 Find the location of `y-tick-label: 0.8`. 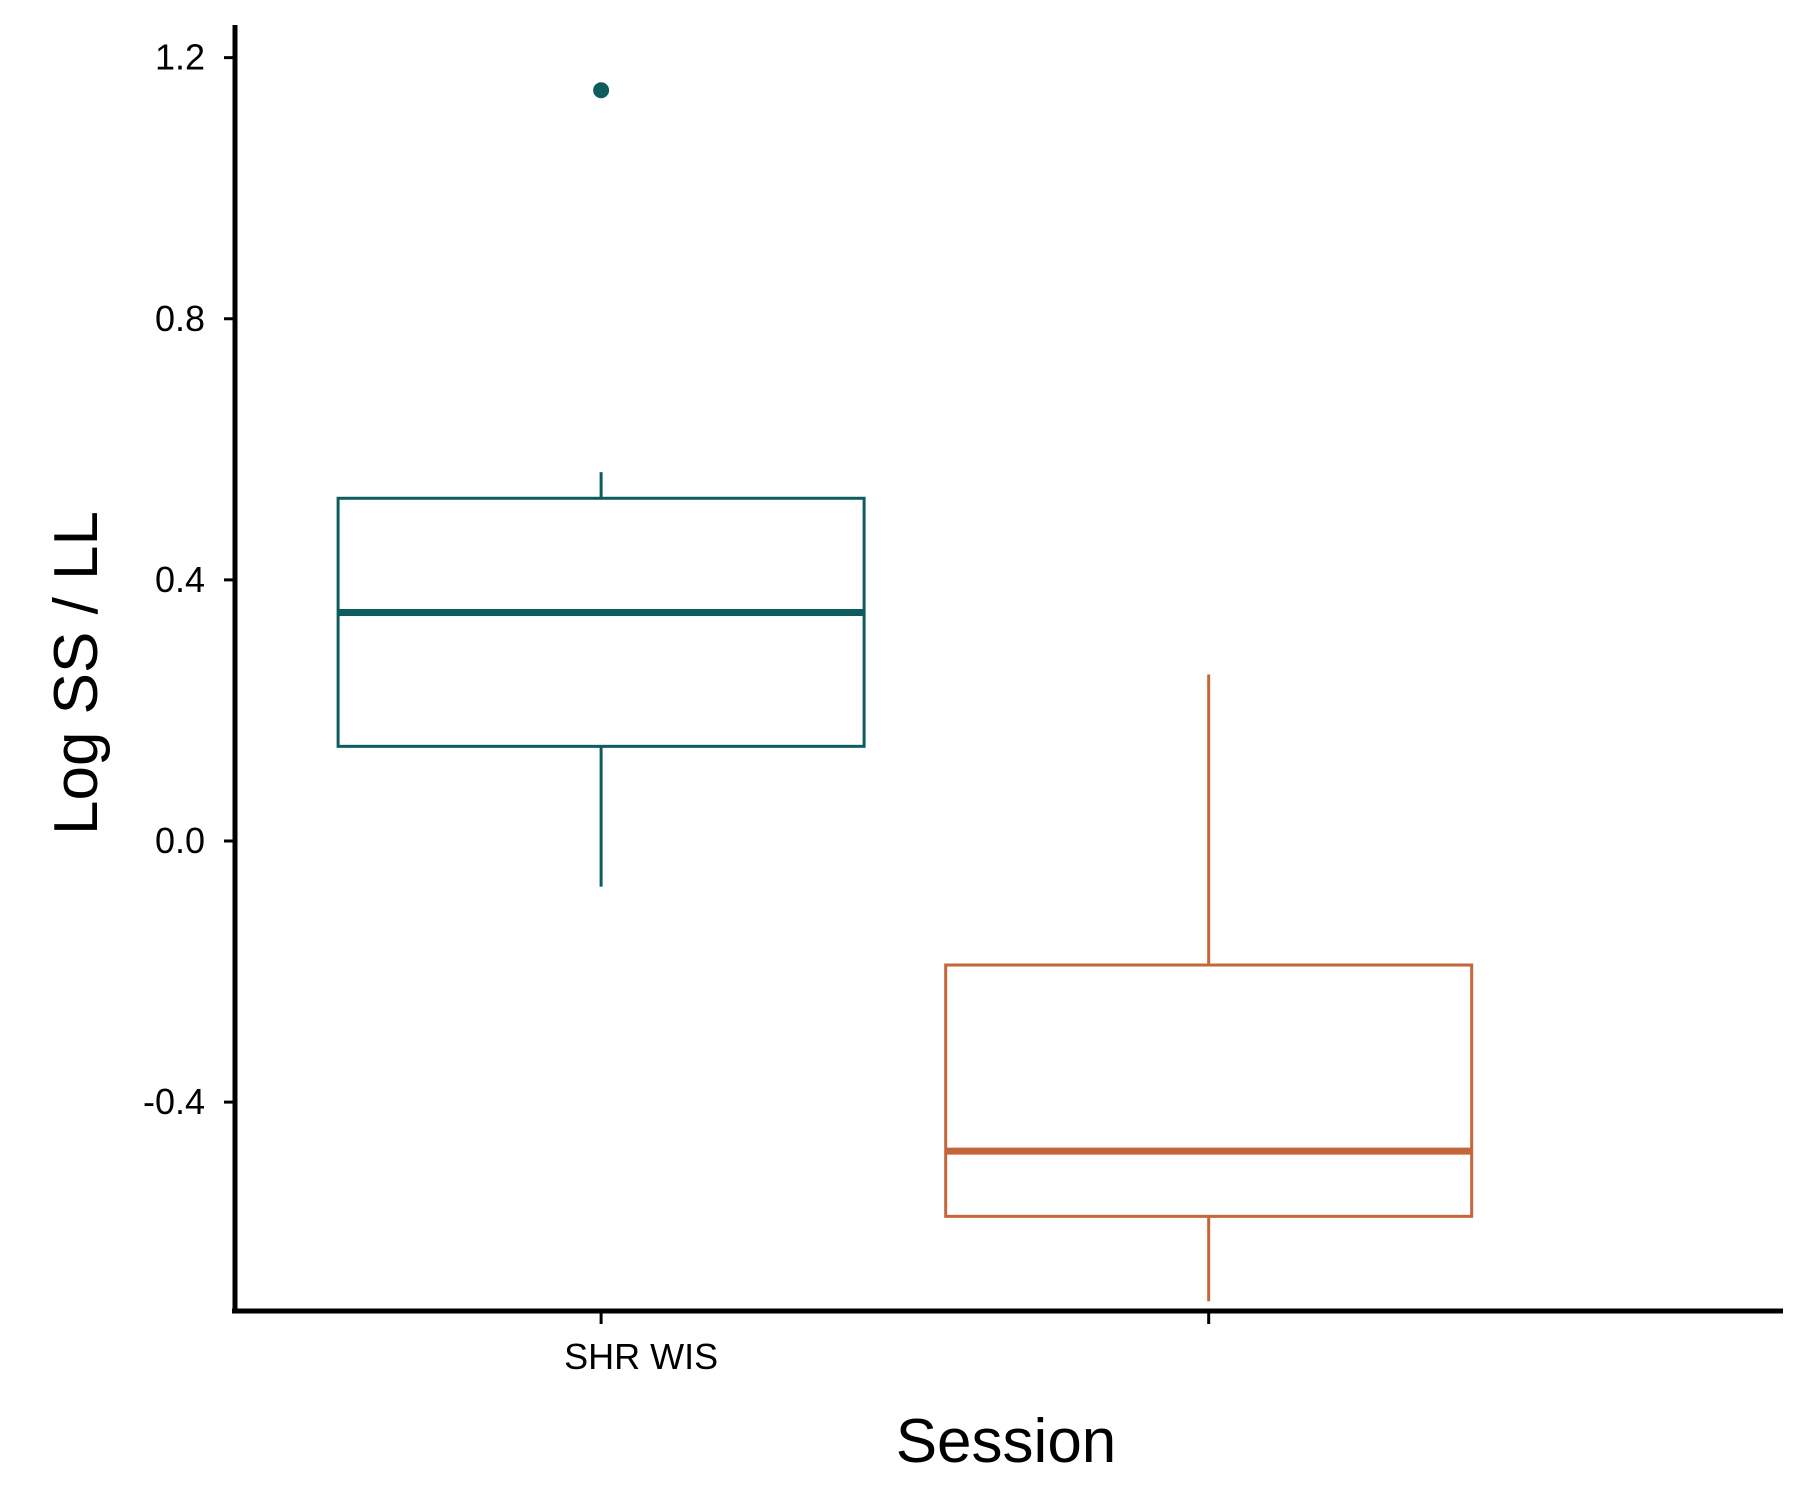

y-tick-label: 0.8 is located at coordinates (180, 318).